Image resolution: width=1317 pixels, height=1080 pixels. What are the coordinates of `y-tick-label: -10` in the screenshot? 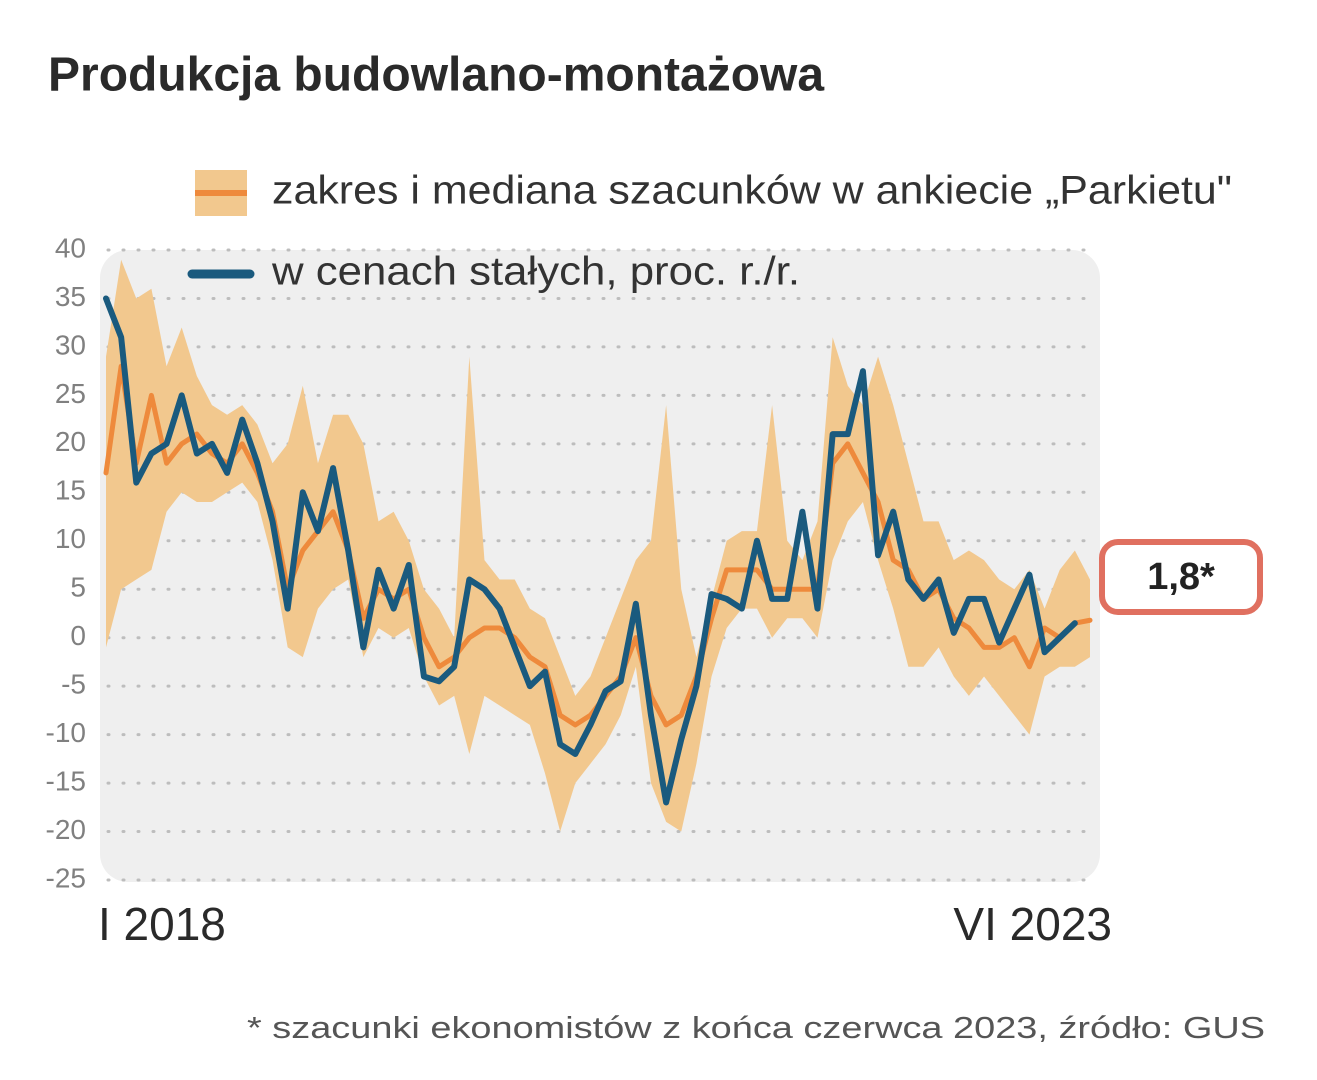 It's located at (66, 732).